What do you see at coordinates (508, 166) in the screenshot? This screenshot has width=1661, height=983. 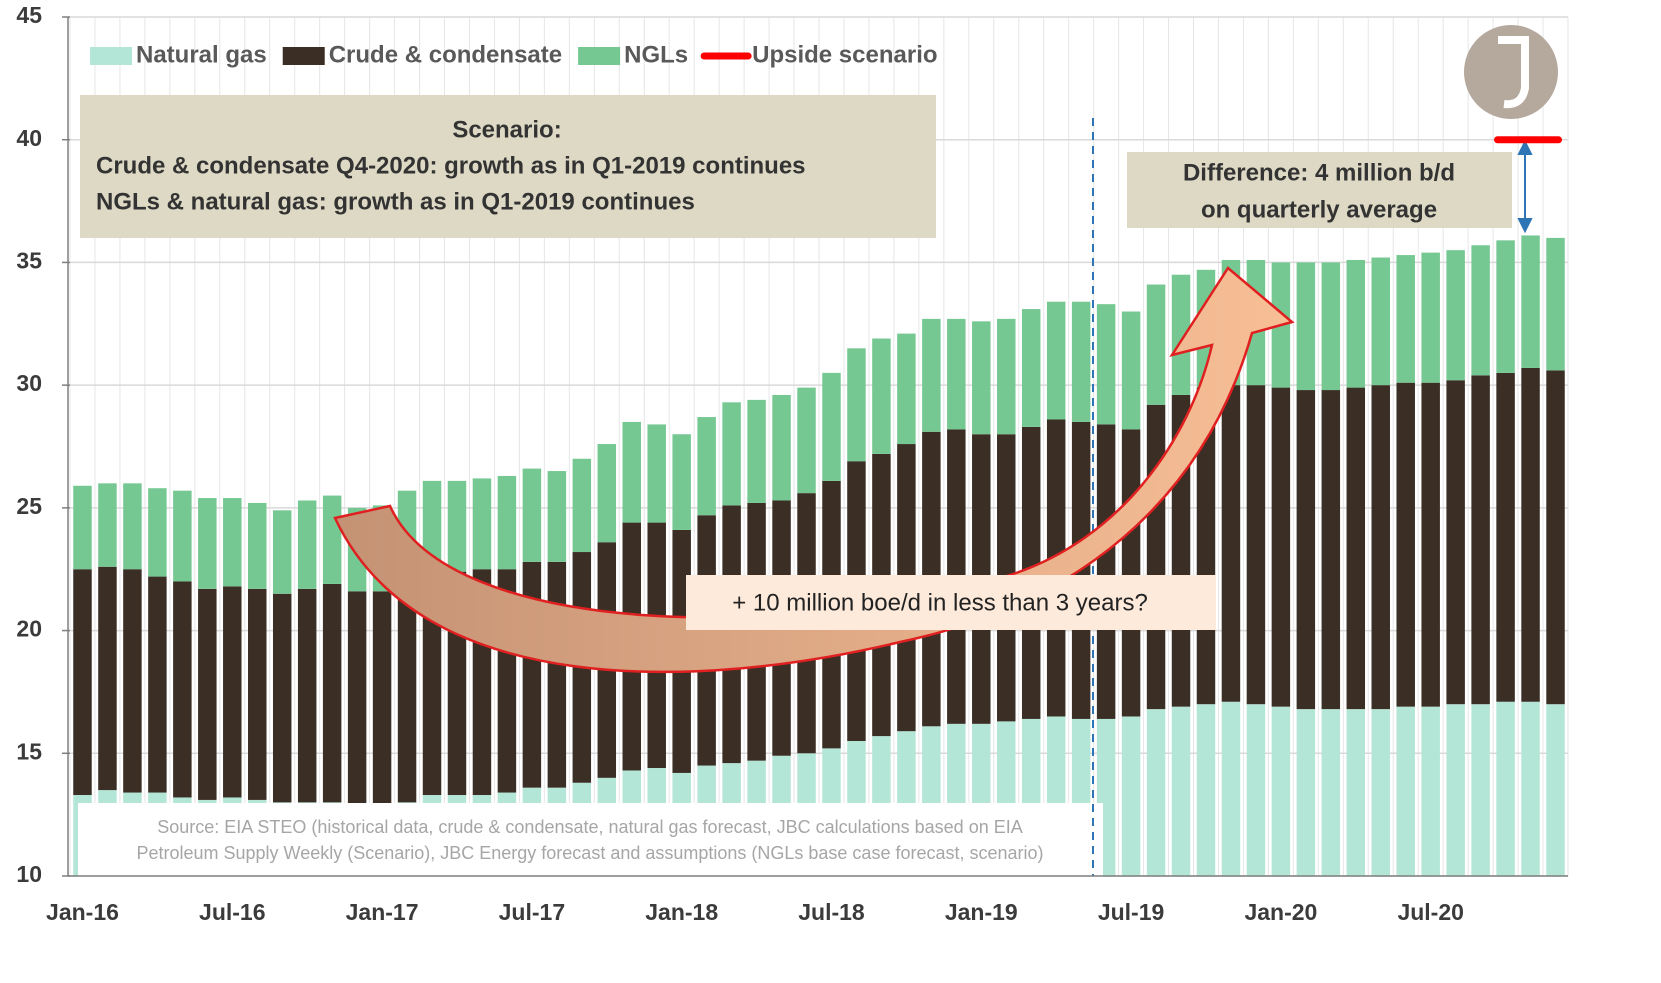 I see `scenario-box` at bounding box center [508, 166].